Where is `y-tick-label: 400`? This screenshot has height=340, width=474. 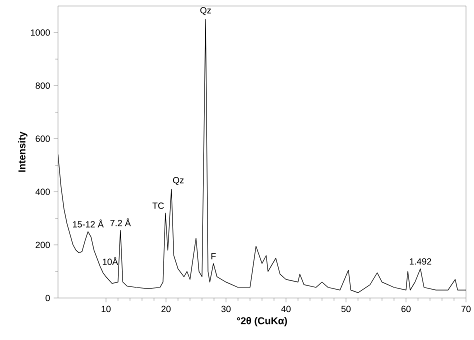
y-tick-label: 400 is located at coordinates (42, 191).